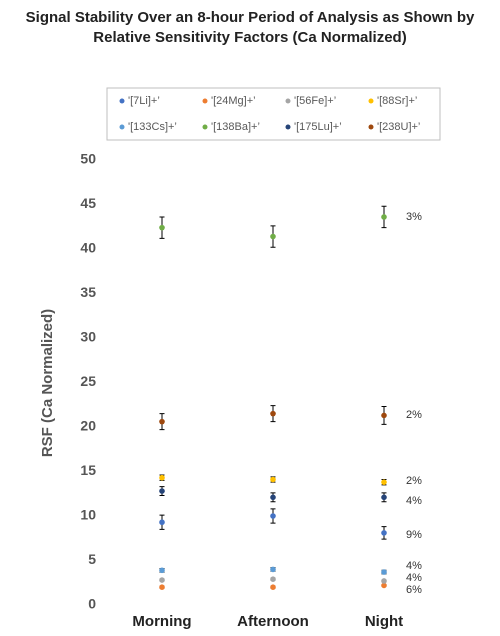  What do you see at coordinates (92, 559) in the screenshot?
I see `y-tick-label: 5` at bounding box center [92, 559].